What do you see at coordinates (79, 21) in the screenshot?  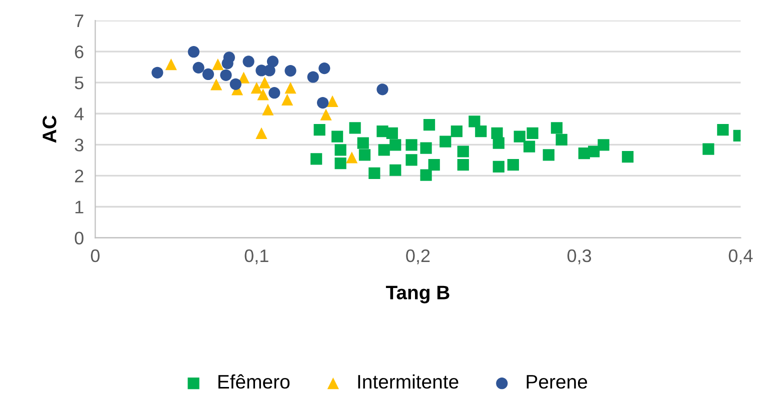 I see `y-tick-label: 7` at bounding box center [79, 21].